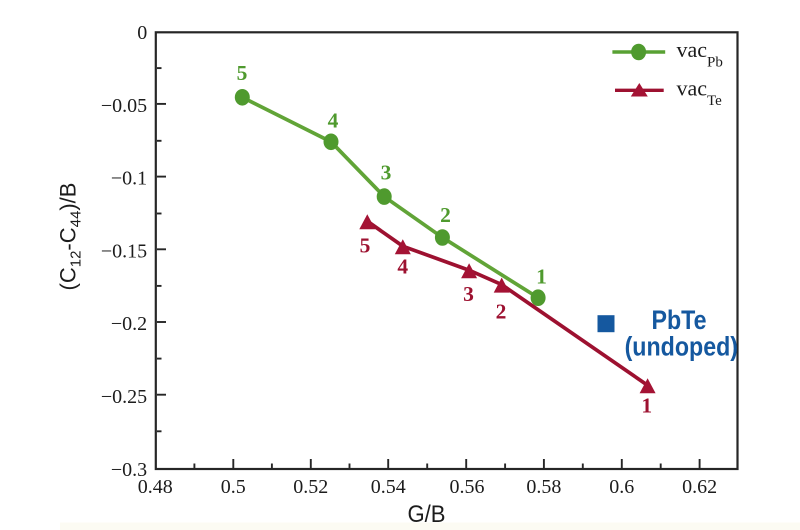  I want to click on svg-text: (undoped), so click(681, 347).